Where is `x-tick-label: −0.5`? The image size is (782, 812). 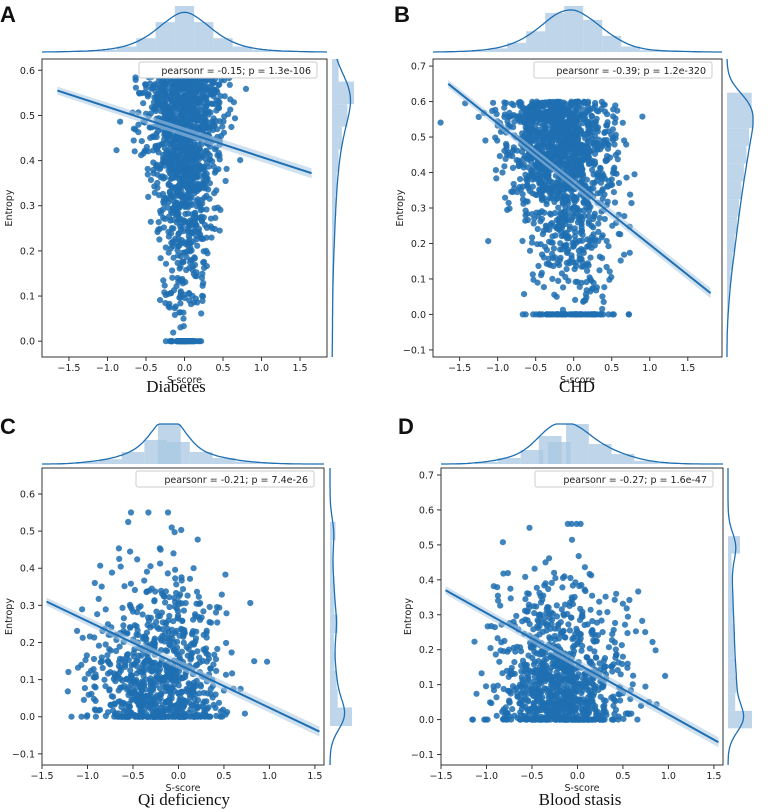
x-tick-label: −0.5 is located at coordinates (132, 776).